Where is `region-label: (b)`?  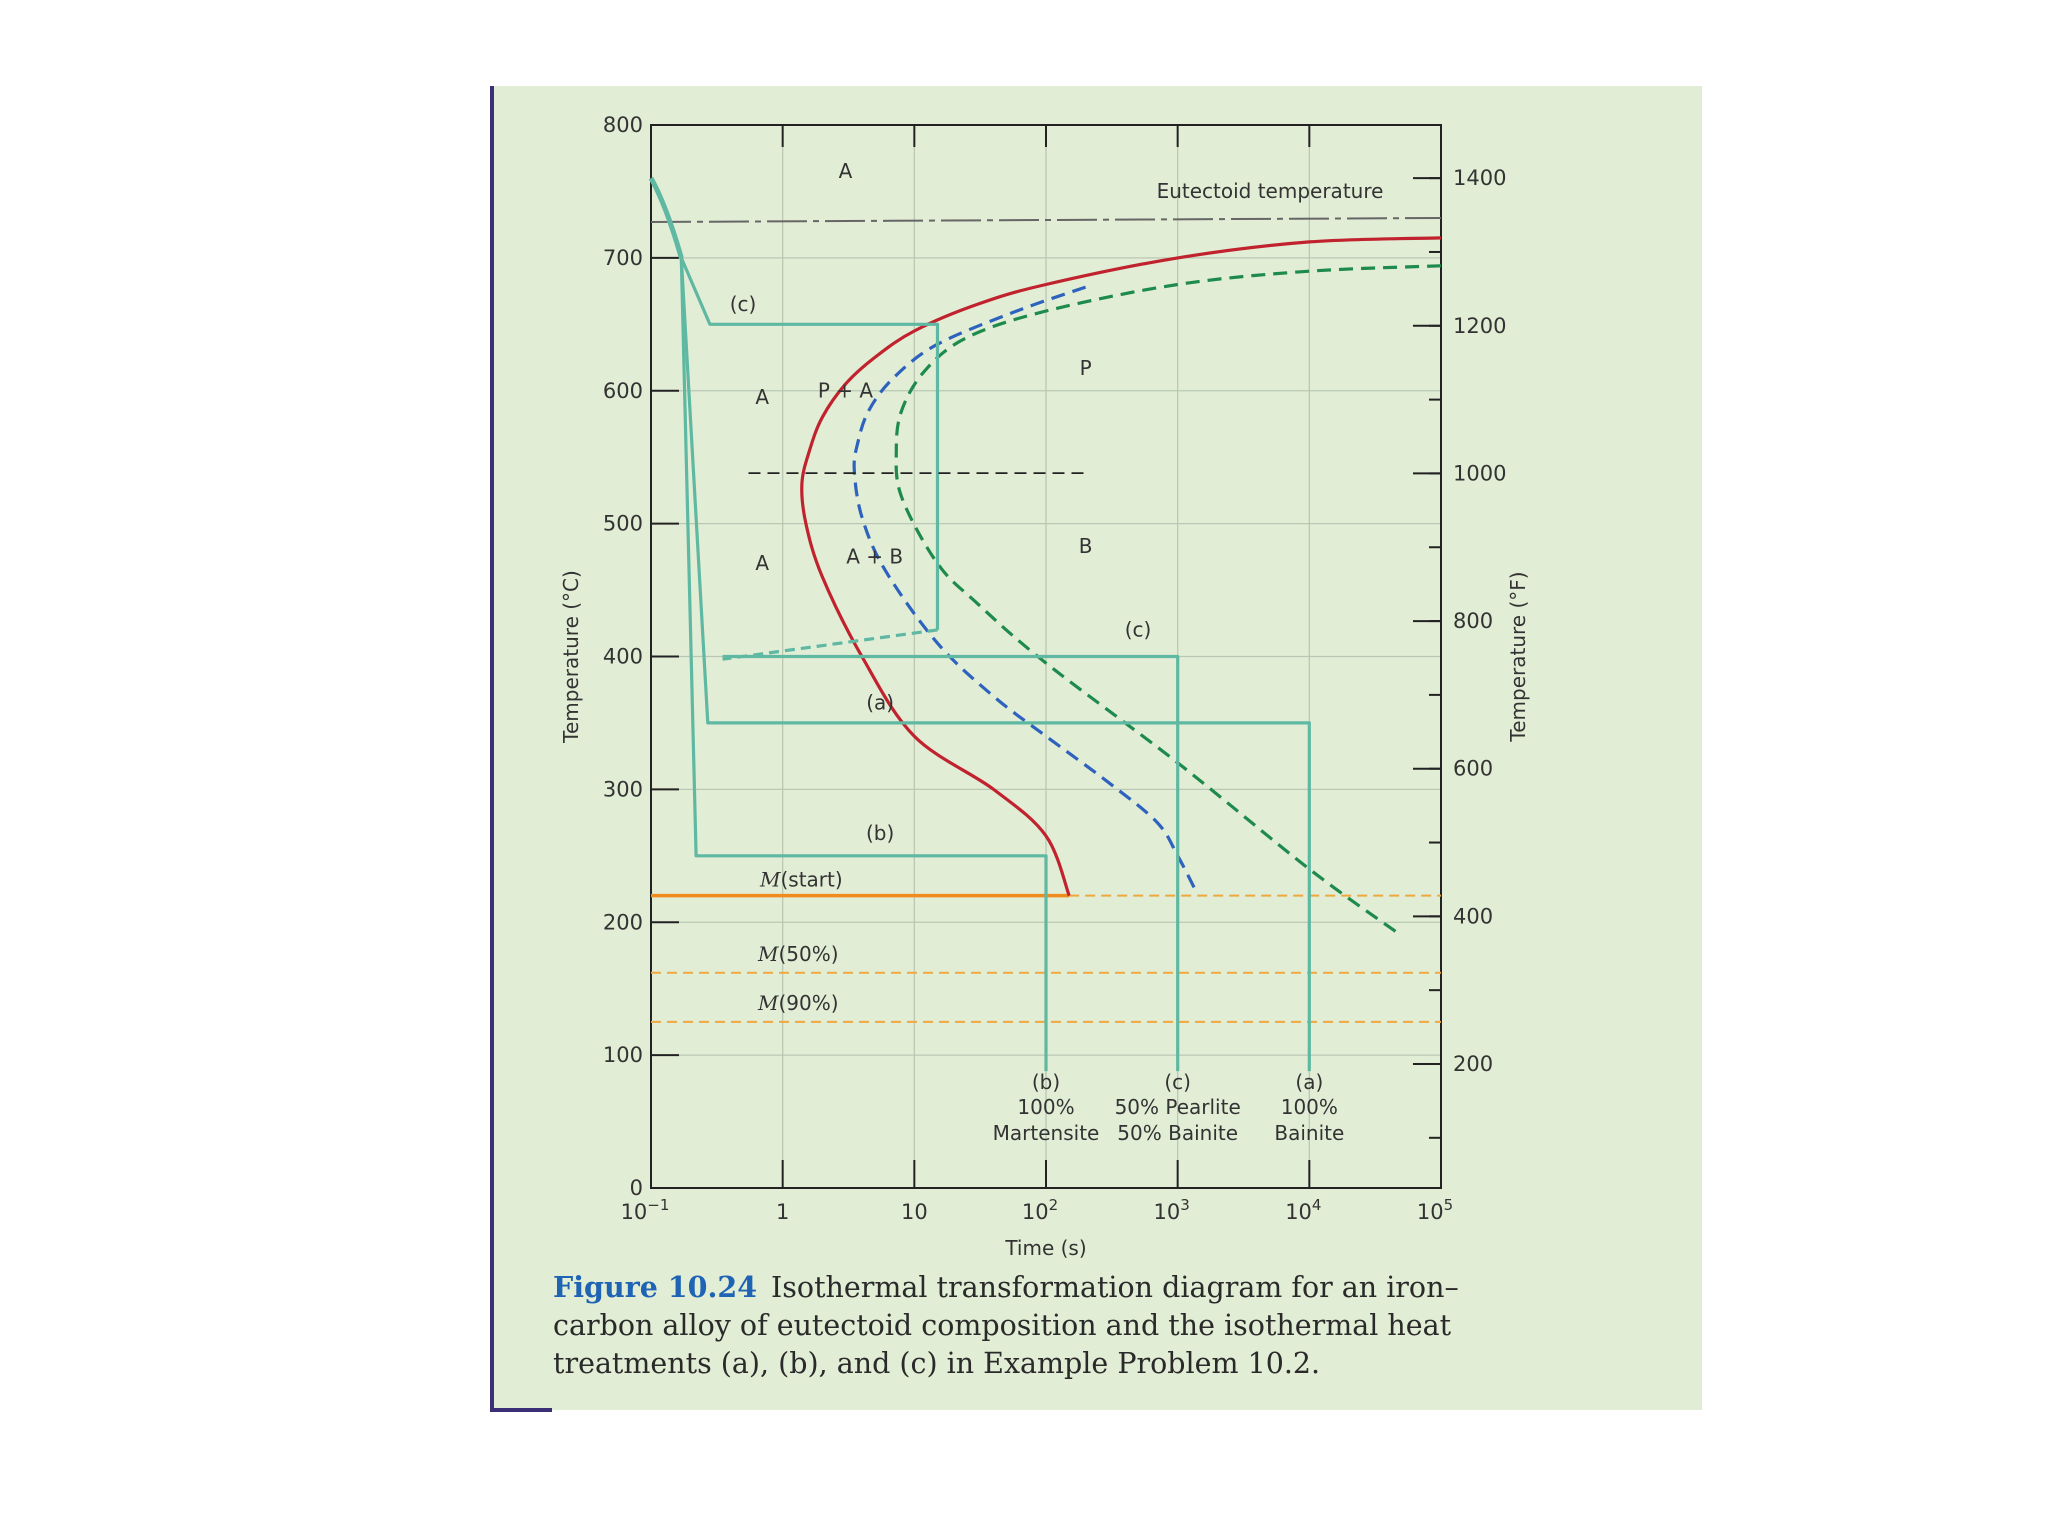 region-label: (b) is located at coordinates (880, 833).